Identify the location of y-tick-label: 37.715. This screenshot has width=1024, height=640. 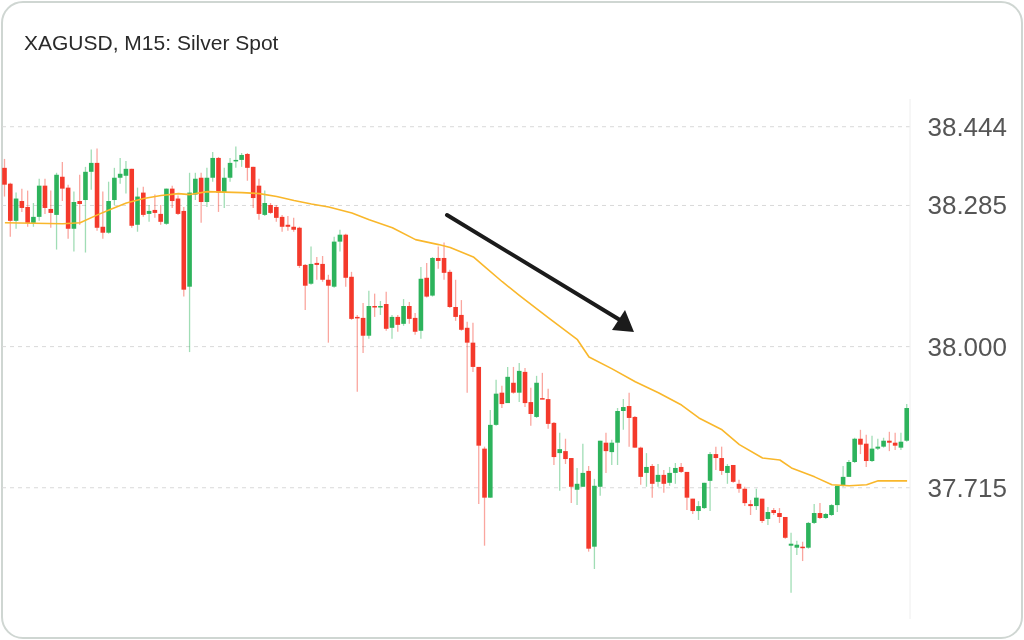
(967, 487).